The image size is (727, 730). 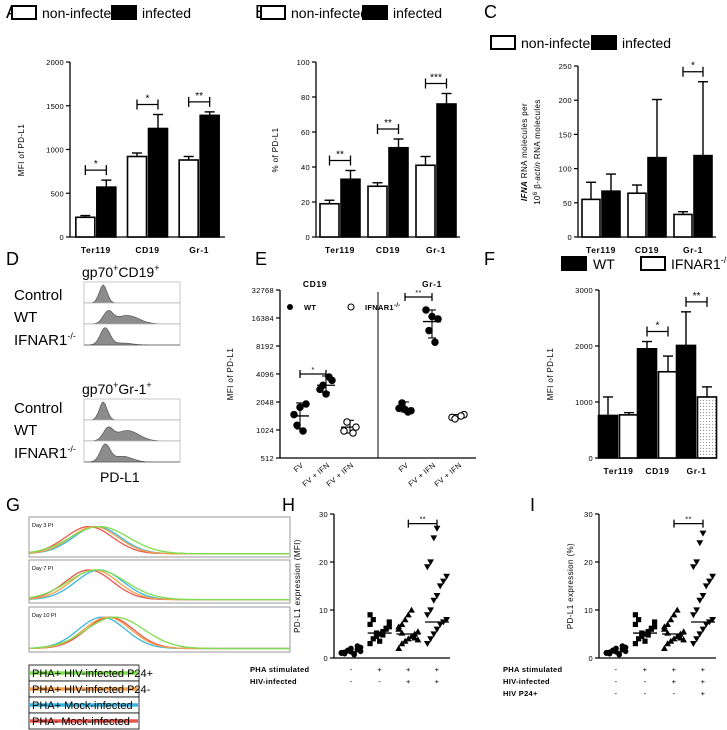 I want to click on panel-c-ylabel-line1: IFNA RNA molecules per, so click(x=524, y=152).